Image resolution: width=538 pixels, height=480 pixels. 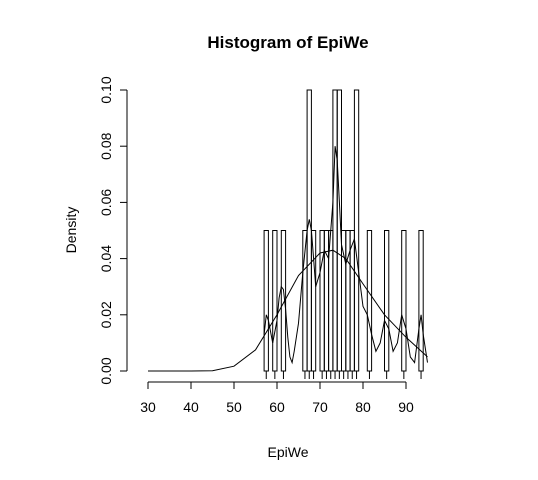 I want to click on x-tick-label-5: 80, so click(x=363, y=407).